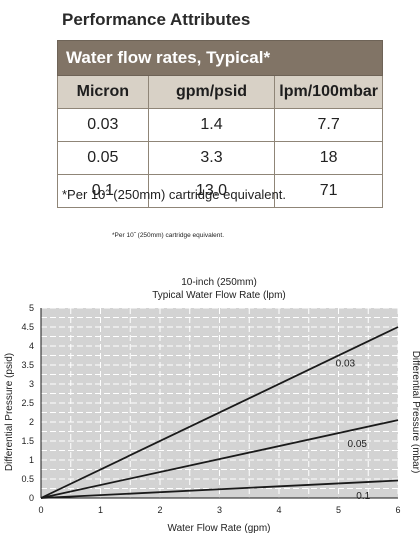 This screenshot has height=538, width=420. What do you see at coordinates (9, 412) in the screenshot?
I see `y-axis-label: Differential Pressure (psid)` at bounding box center [9, 412].